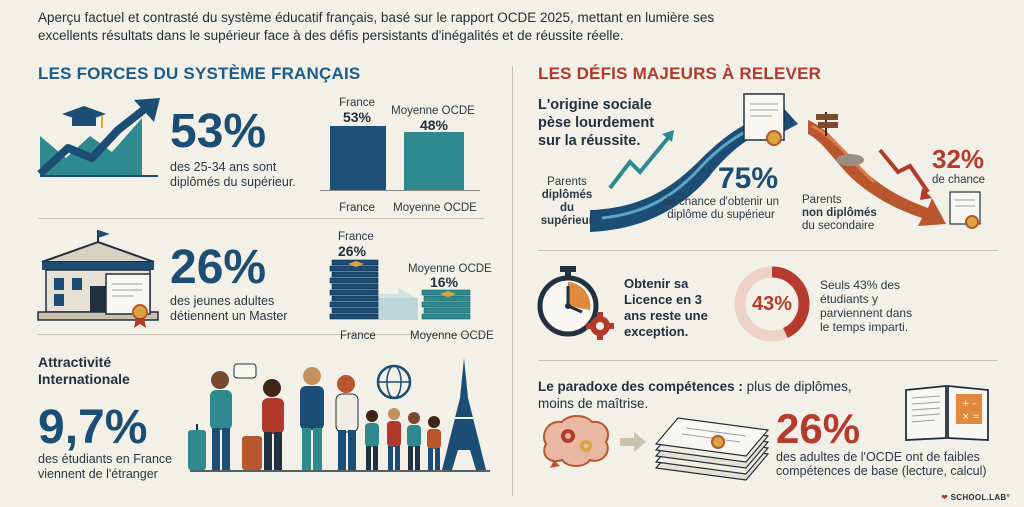 This screenshot has height=507, width=1024. Describe the element at coordinates (357, 208) in the screenshot. I see `bar-france-axis: France` at that location.